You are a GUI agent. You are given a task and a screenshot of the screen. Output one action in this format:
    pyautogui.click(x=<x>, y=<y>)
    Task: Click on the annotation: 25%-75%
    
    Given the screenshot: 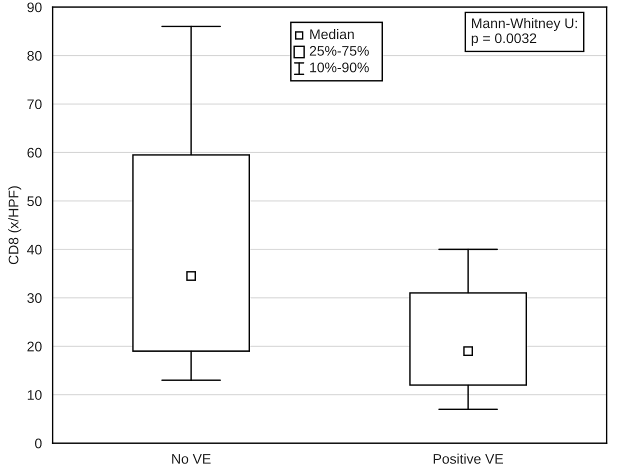 What is the action you would take?
    pyautogui.click(x=339, y=51)
    